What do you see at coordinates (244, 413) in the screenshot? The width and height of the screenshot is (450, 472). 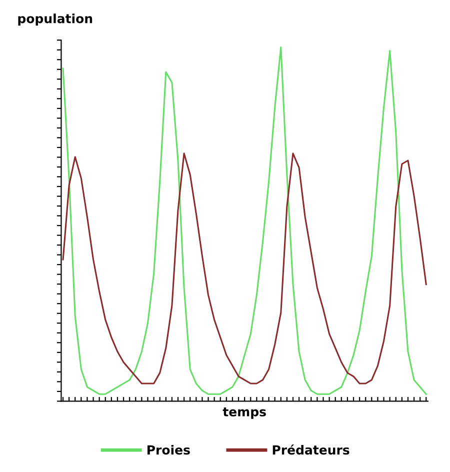 I see `x-axis-title: temps` at bounding box center [244, 413].